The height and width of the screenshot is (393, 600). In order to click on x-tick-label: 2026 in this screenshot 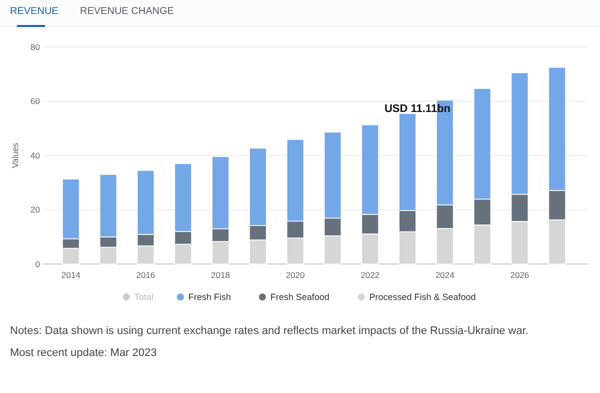, I will do `click(520, 275)`.